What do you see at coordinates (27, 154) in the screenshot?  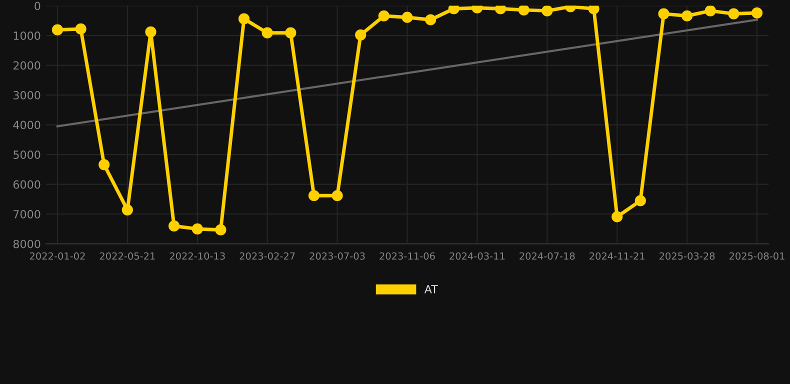 I see `y-tick-label: 5000` at bounding box center [27, 154].